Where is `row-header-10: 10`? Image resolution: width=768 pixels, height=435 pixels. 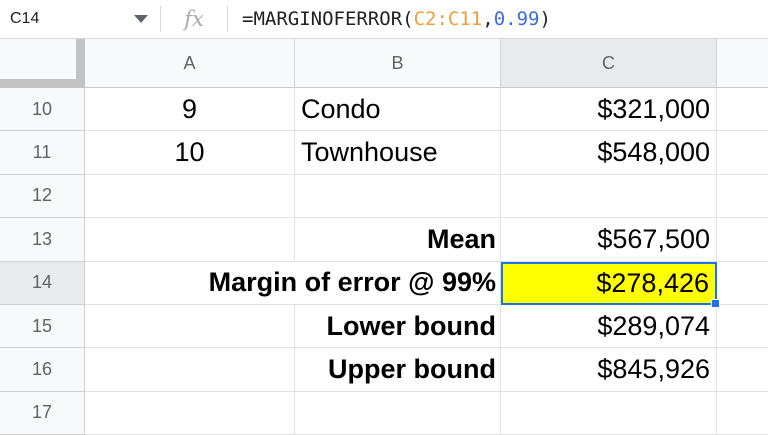 row-header-10: 10 is located at coordinates (42, 110).